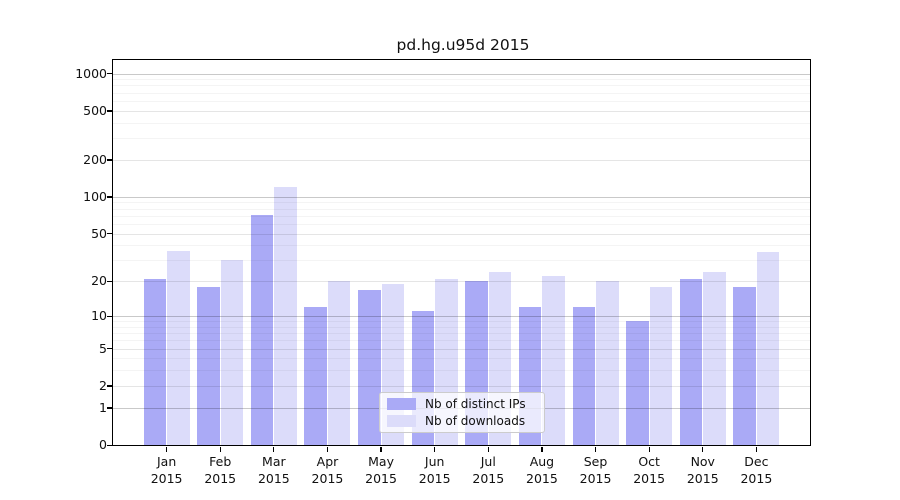 The width and height of the screenshot is (900, 500). Describe the element at coordinates (103, 444) in the screenshot. I see `y-tick-label: 0` at that location.